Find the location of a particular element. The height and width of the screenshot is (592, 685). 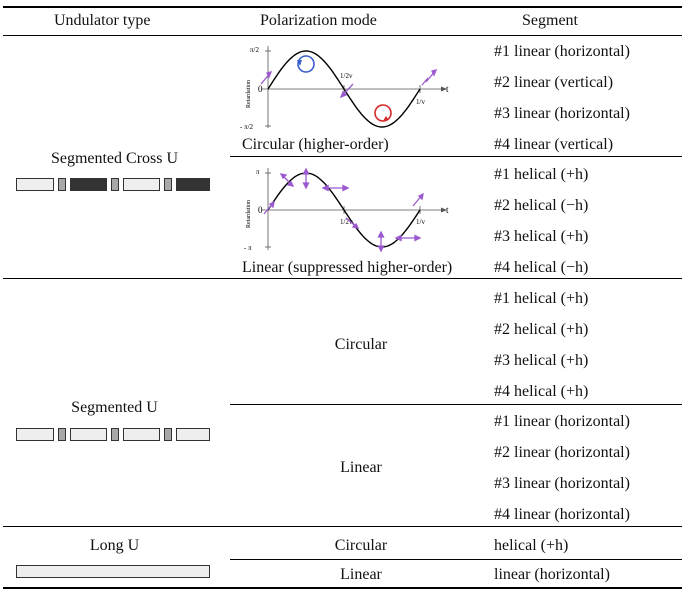

arrow-vertical-icon is located at coordinates (343, 210).